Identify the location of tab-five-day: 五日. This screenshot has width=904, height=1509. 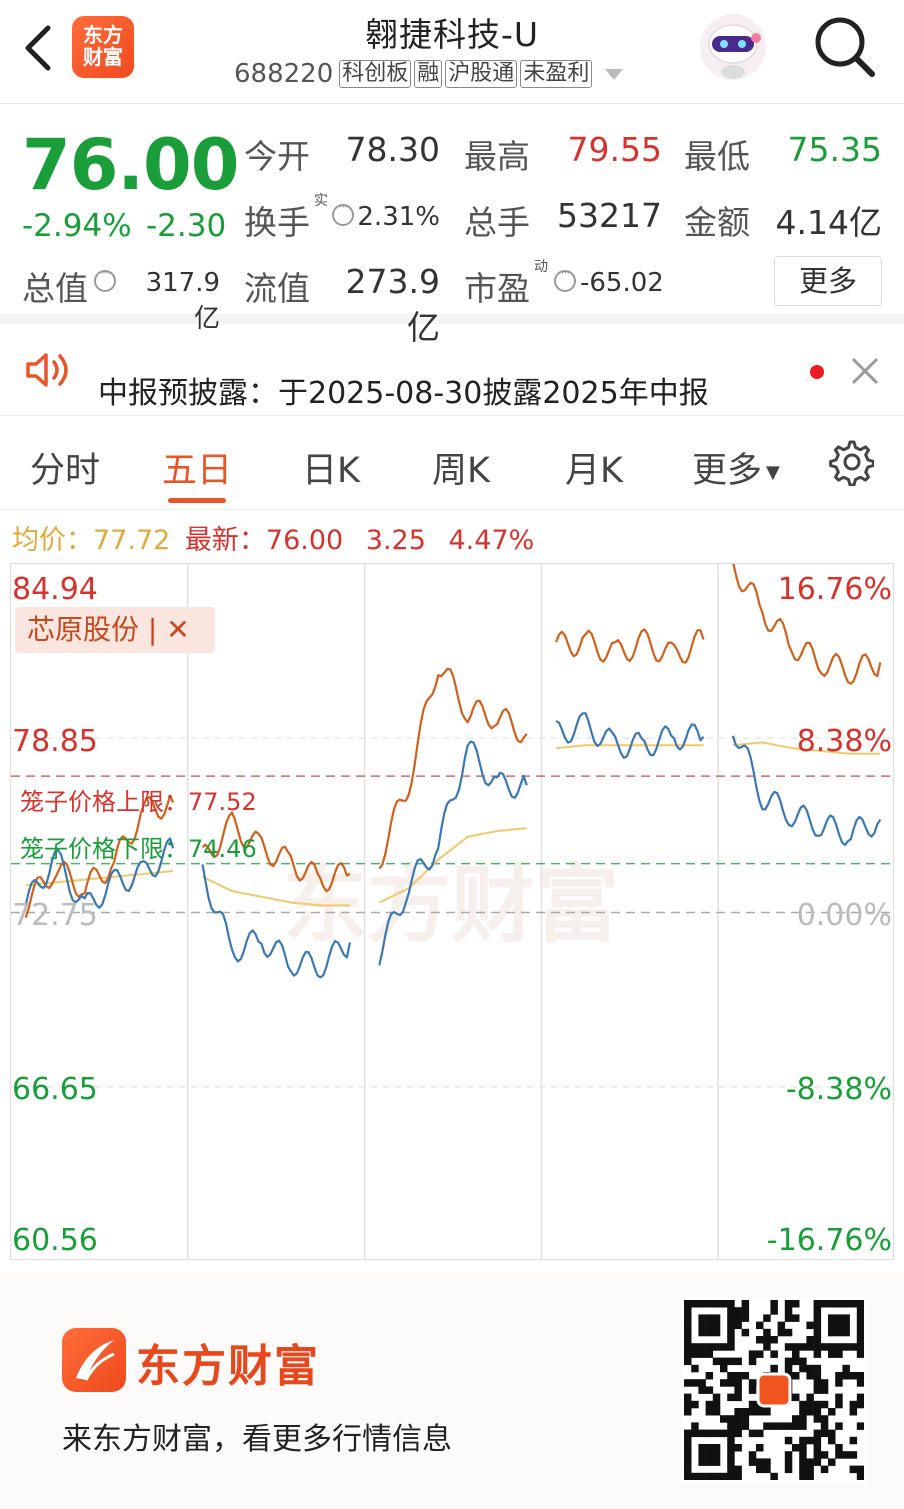
(197, 471).